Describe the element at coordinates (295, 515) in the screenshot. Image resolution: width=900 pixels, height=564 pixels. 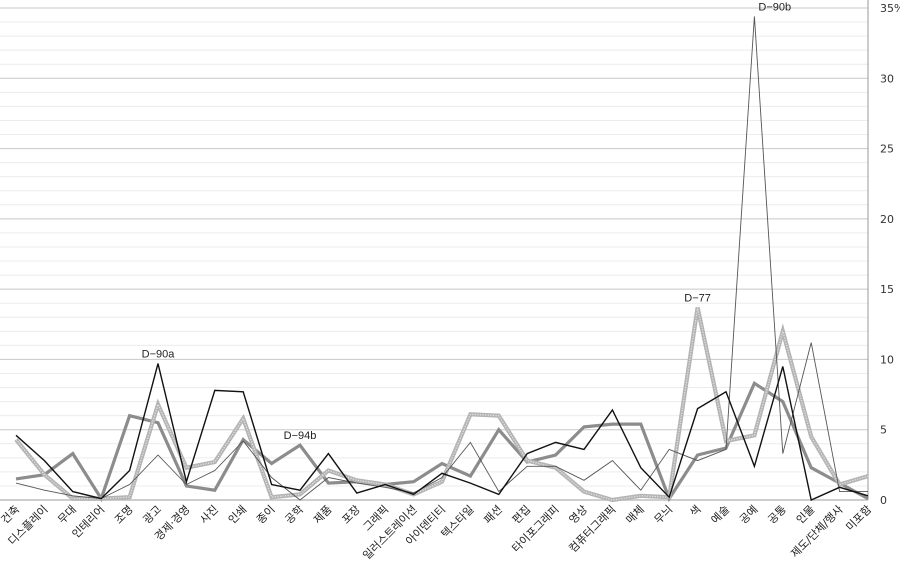
I see `x-category-label: 공학` at that location.